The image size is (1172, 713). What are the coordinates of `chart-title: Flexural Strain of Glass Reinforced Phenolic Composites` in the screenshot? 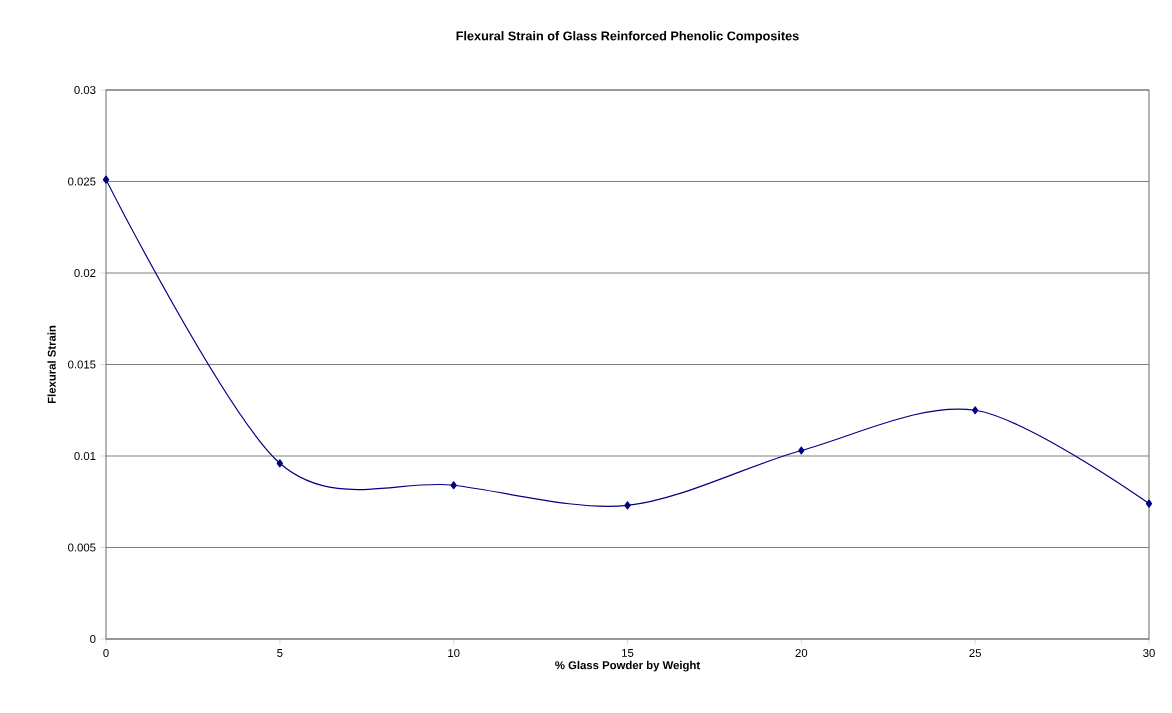 It's located at (627, 37).